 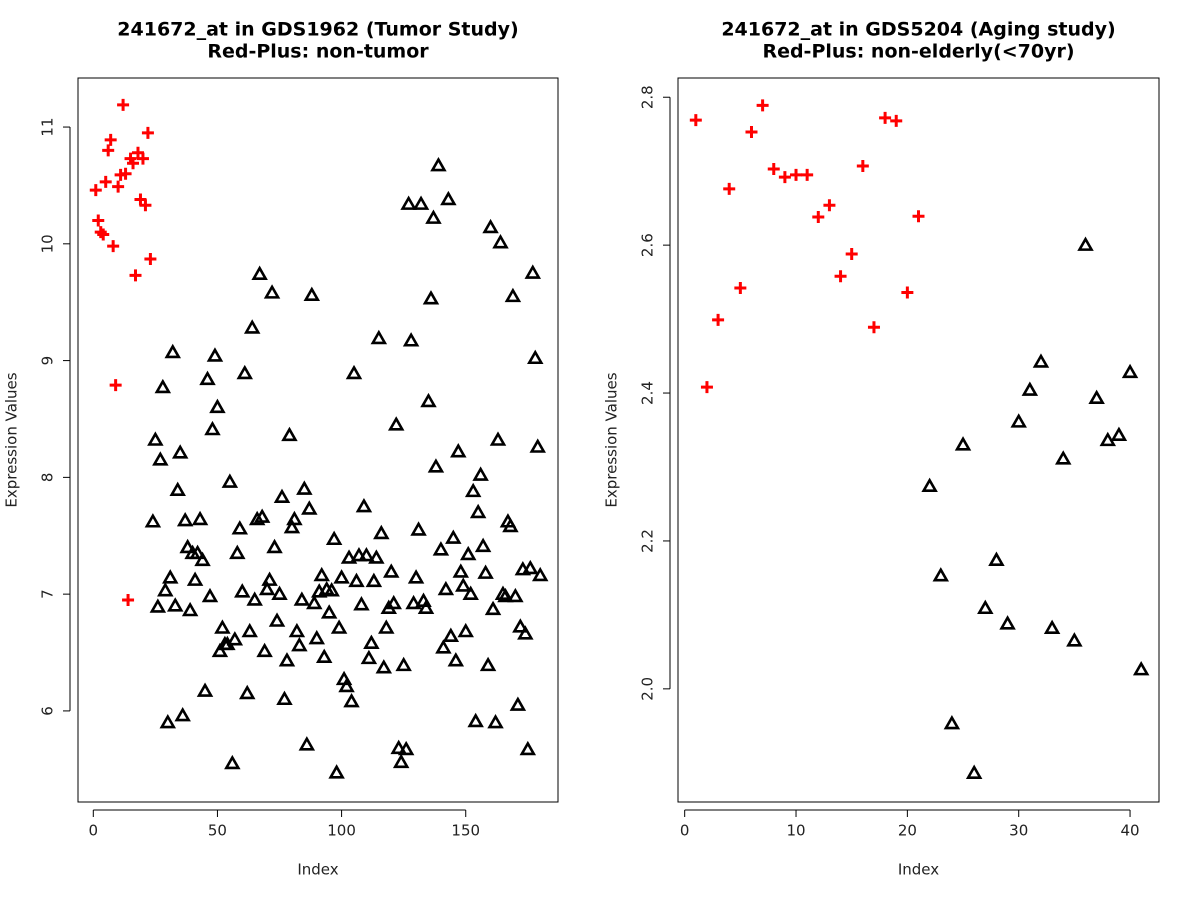 What do you see at coordinates (648, 541) in the screenshot?
I see `y-tick-label: 2.2` at bounding box center [648, 541].